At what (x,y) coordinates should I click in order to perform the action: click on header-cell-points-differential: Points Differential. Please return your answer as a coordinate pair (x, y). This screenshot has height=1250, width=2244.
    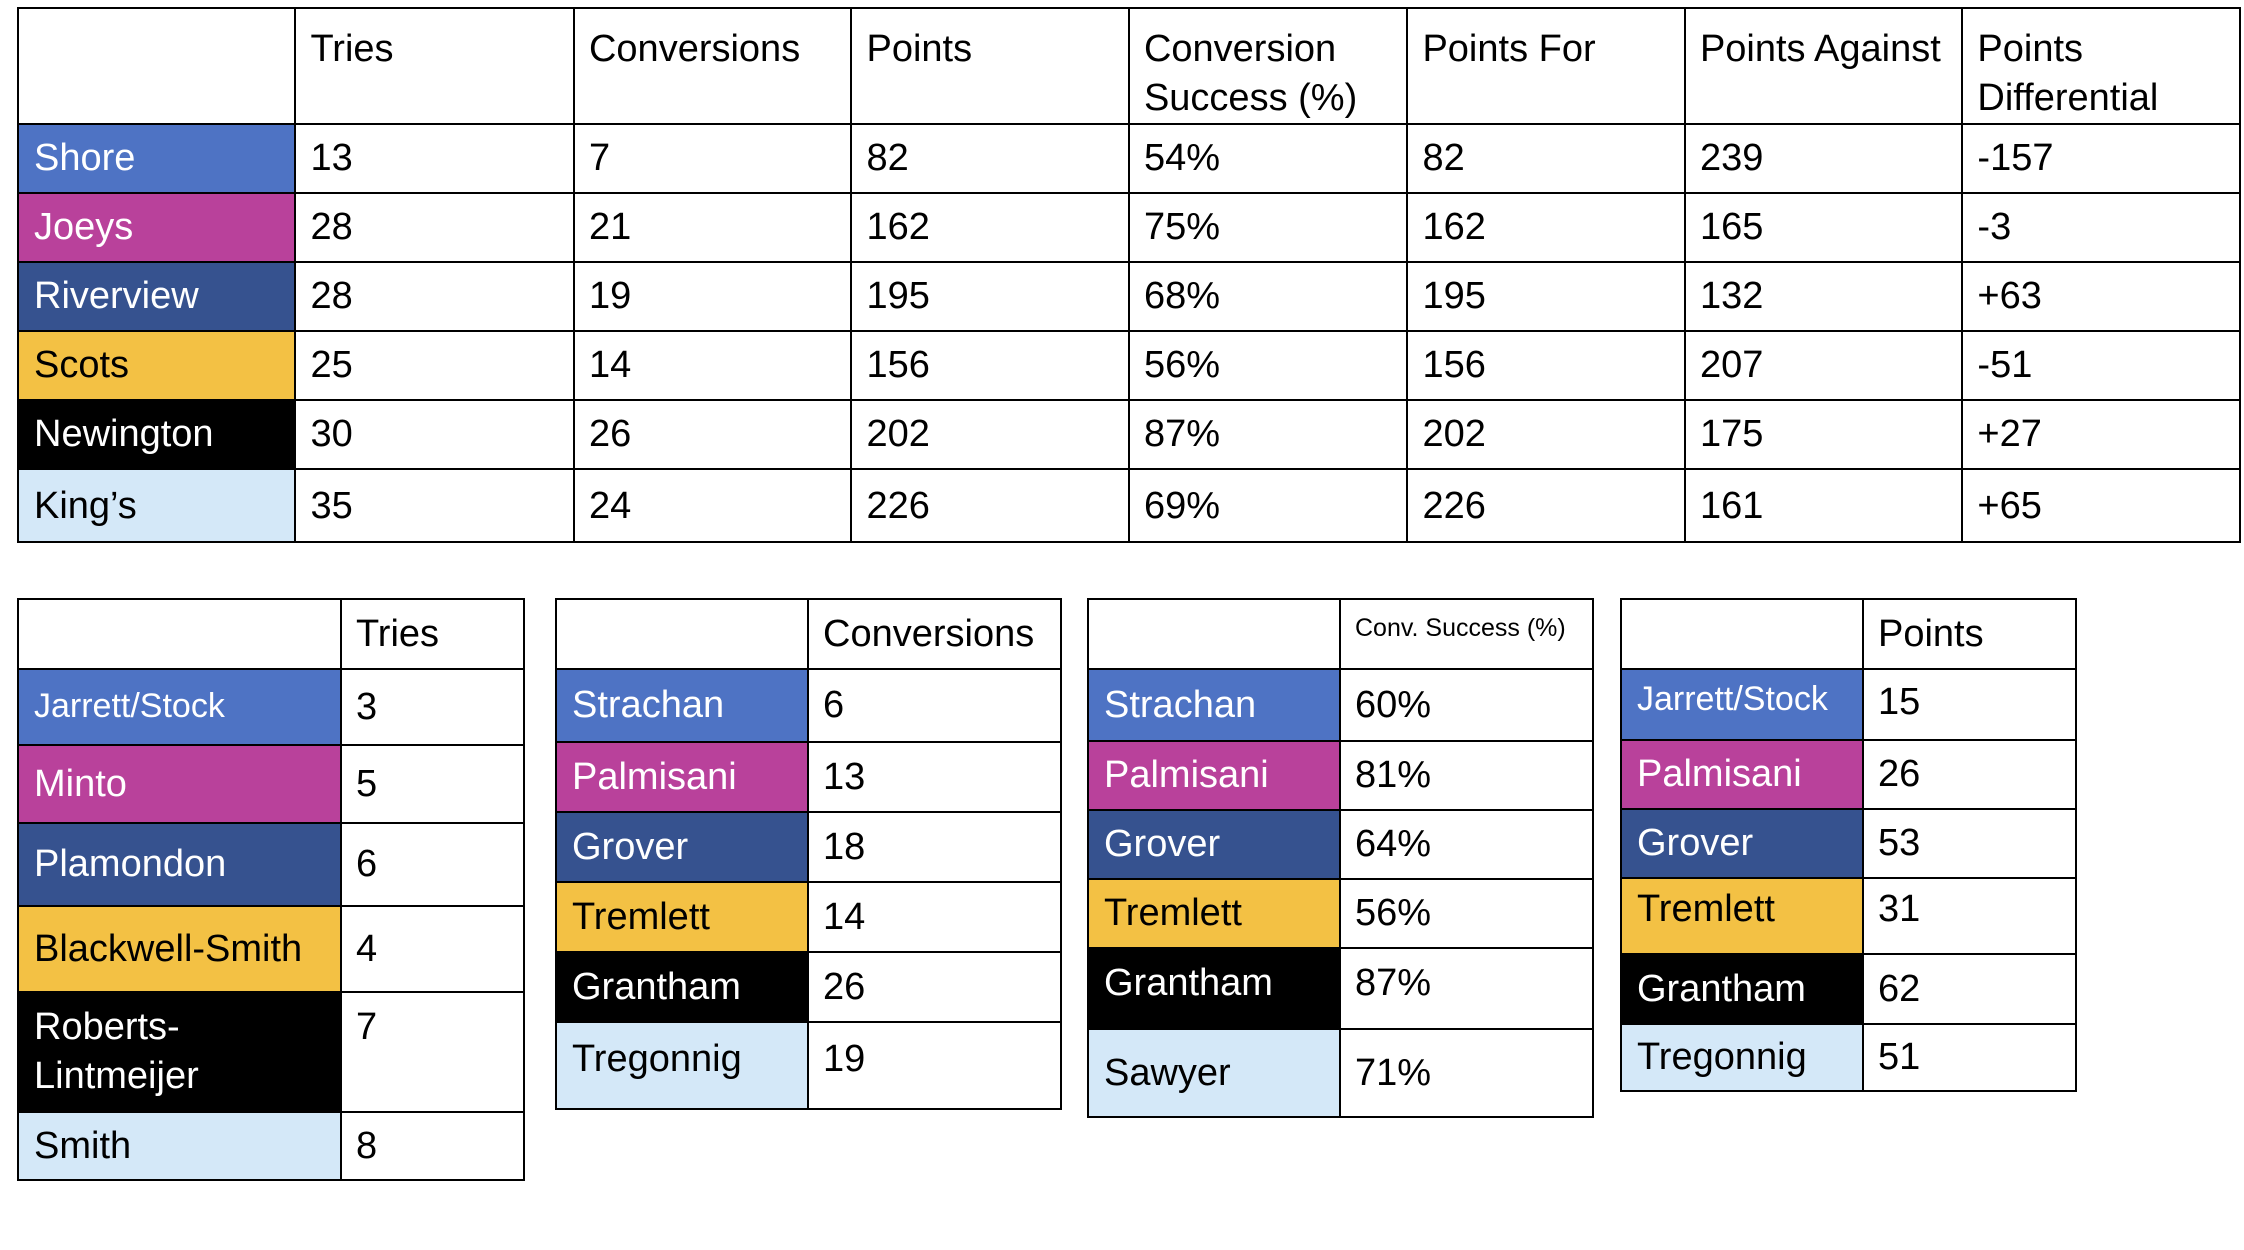
    Looking at the image, I should click on (2101, 66).